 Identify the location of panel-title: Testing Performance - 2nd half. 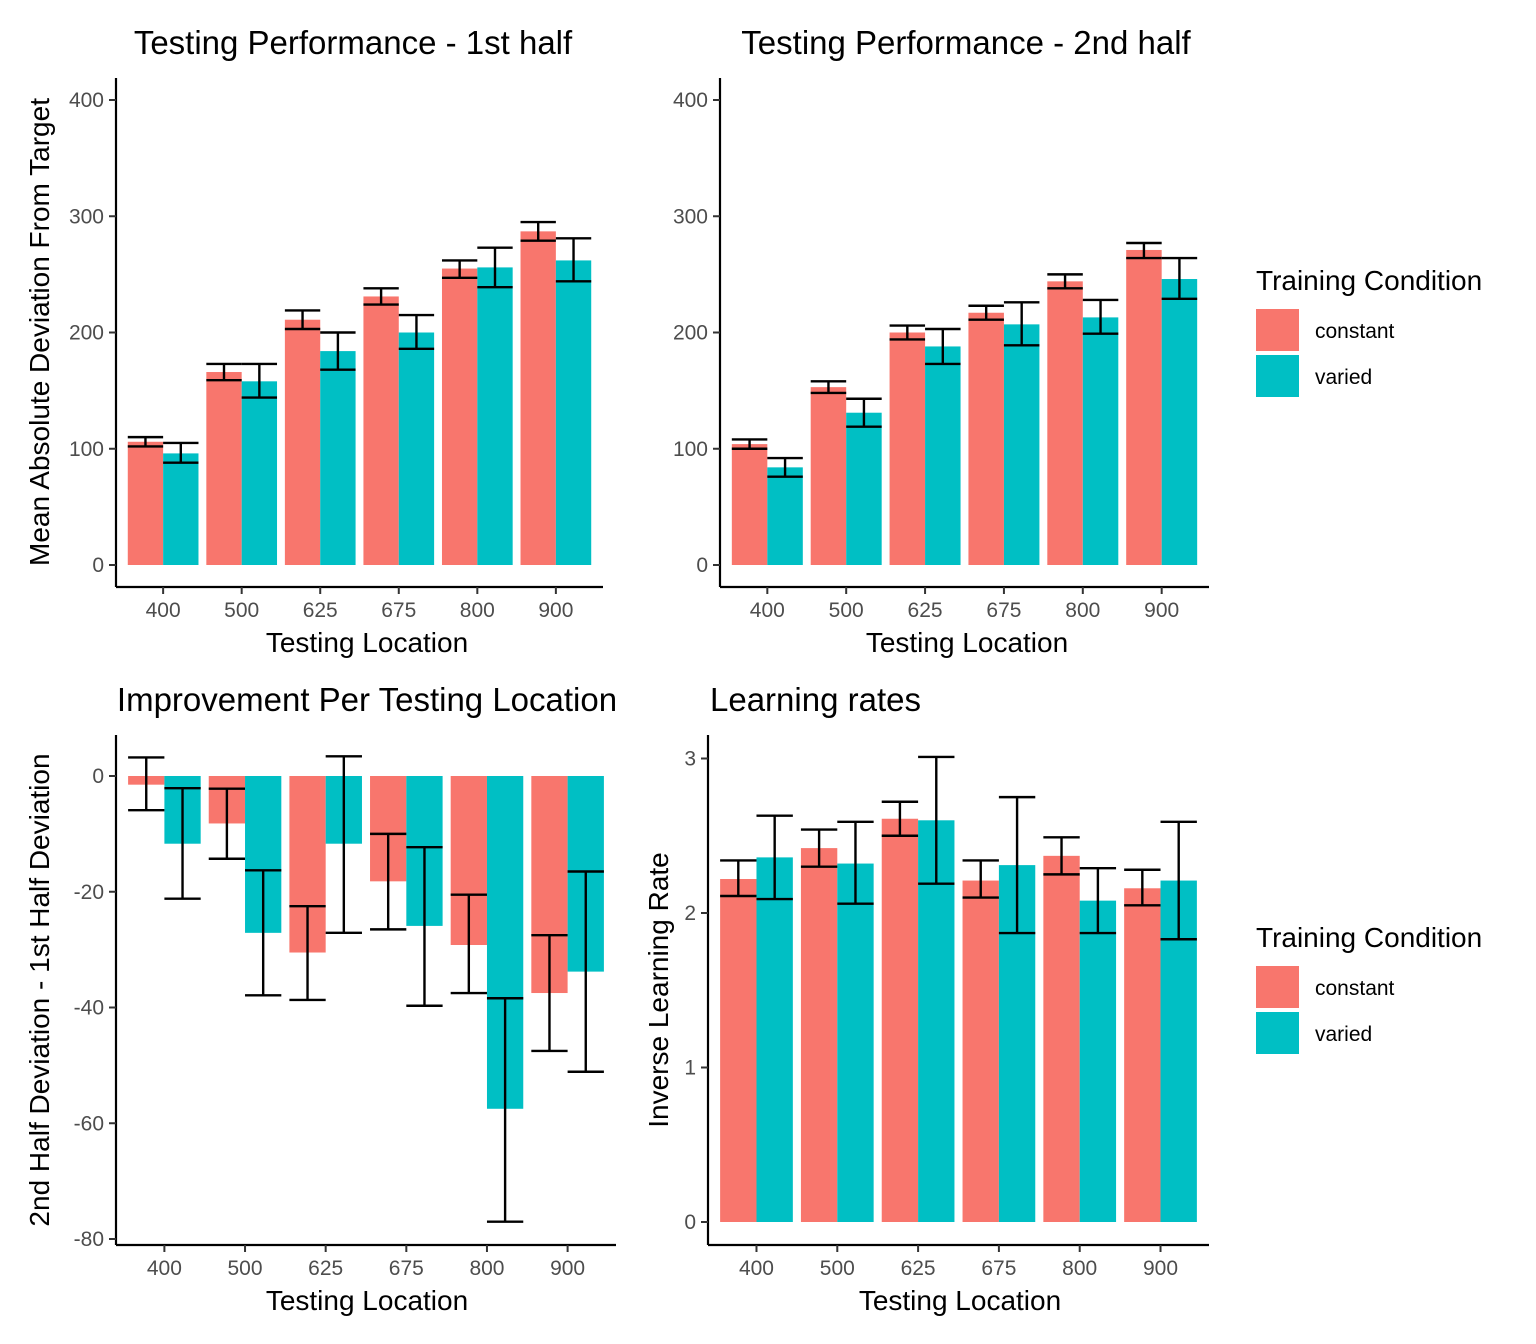
(966, 42).